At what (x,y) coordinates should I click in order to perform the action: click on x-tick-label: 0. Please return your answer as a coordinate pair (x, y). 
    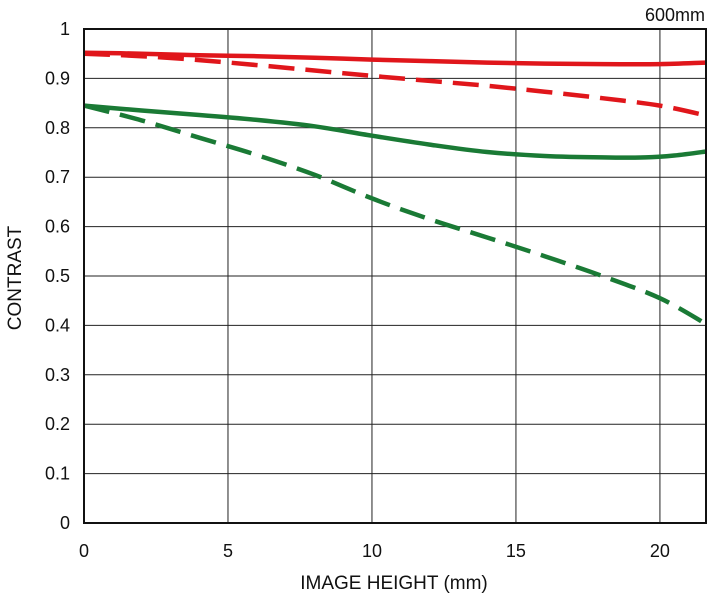
    Looking at the image, I should click on (84, 551).